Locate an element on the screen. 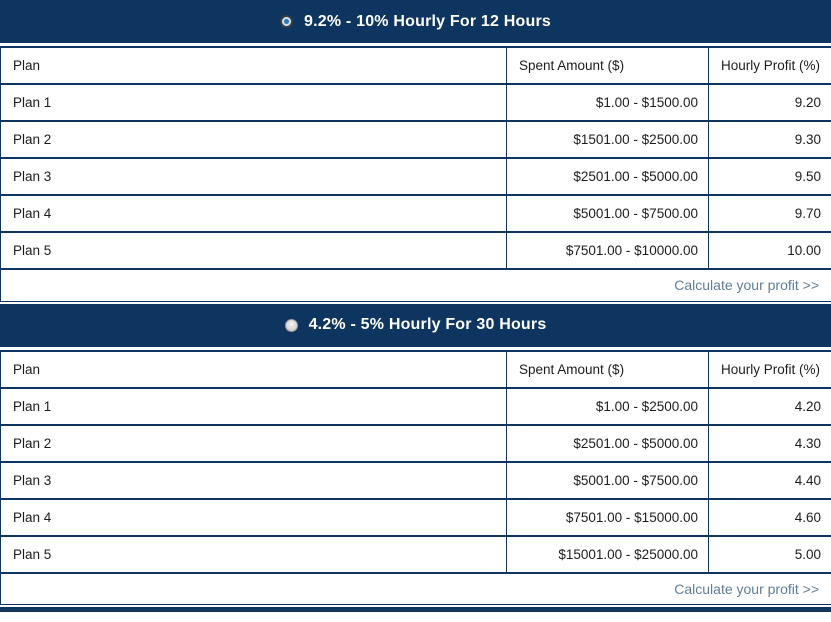 This screenshot has width=831, height=622. plan-2-header-bar: 4.2% - 5% Hourly For 30 Hours is located at coordinates (415, 325).